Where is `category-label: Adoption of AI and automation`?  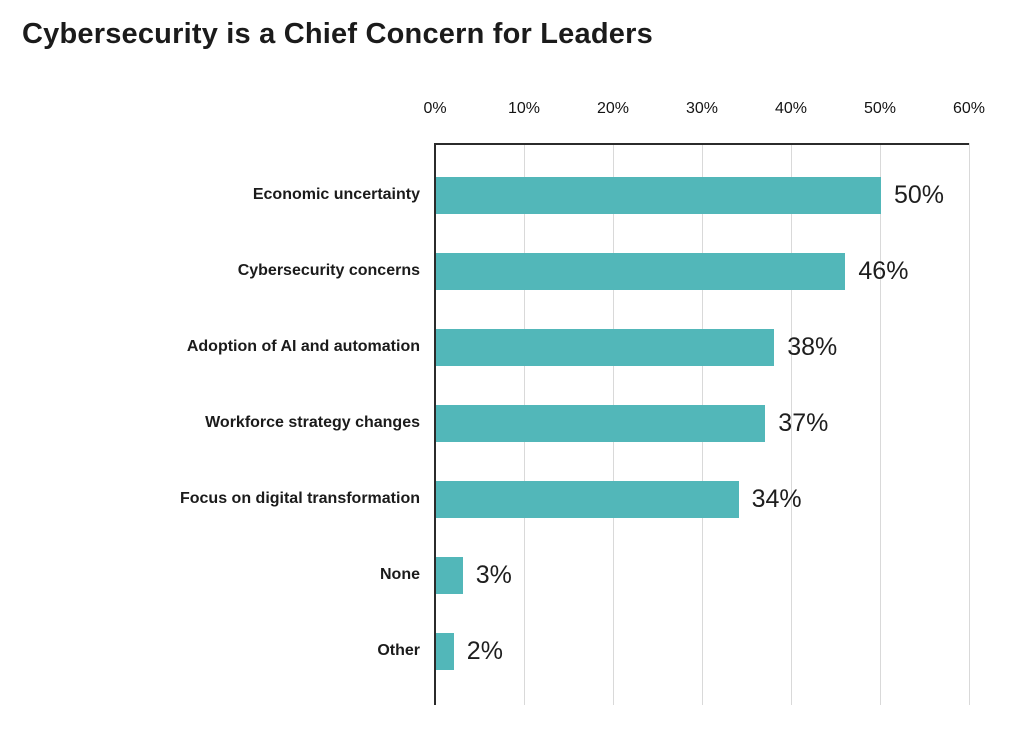 category-label: Adoption of AI and automation is located at coordinates (303, 346).